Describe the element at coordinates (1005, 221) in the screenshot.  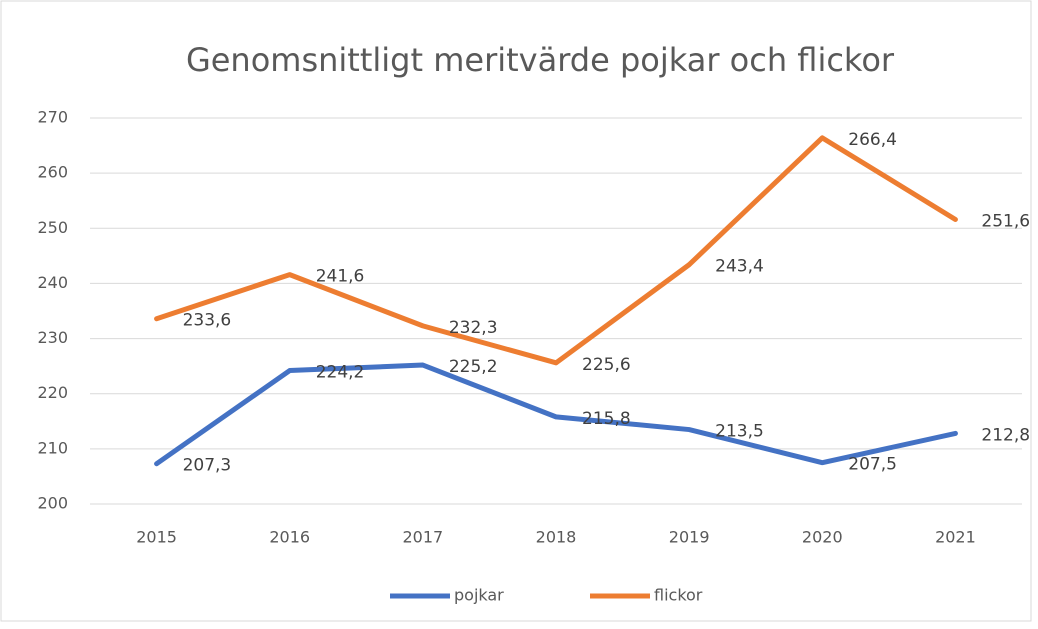
I see `data-label: 251,6` at that location.